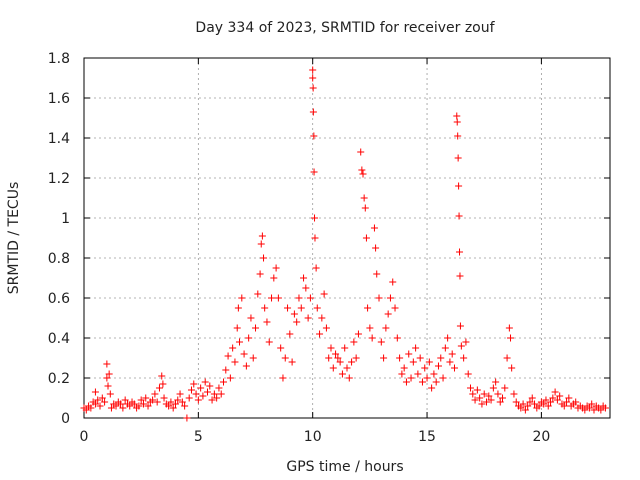 Image resolution: width=640 pixels, height=480 pixels. I want to click on y-tick-label: 1, so click(65, 219).